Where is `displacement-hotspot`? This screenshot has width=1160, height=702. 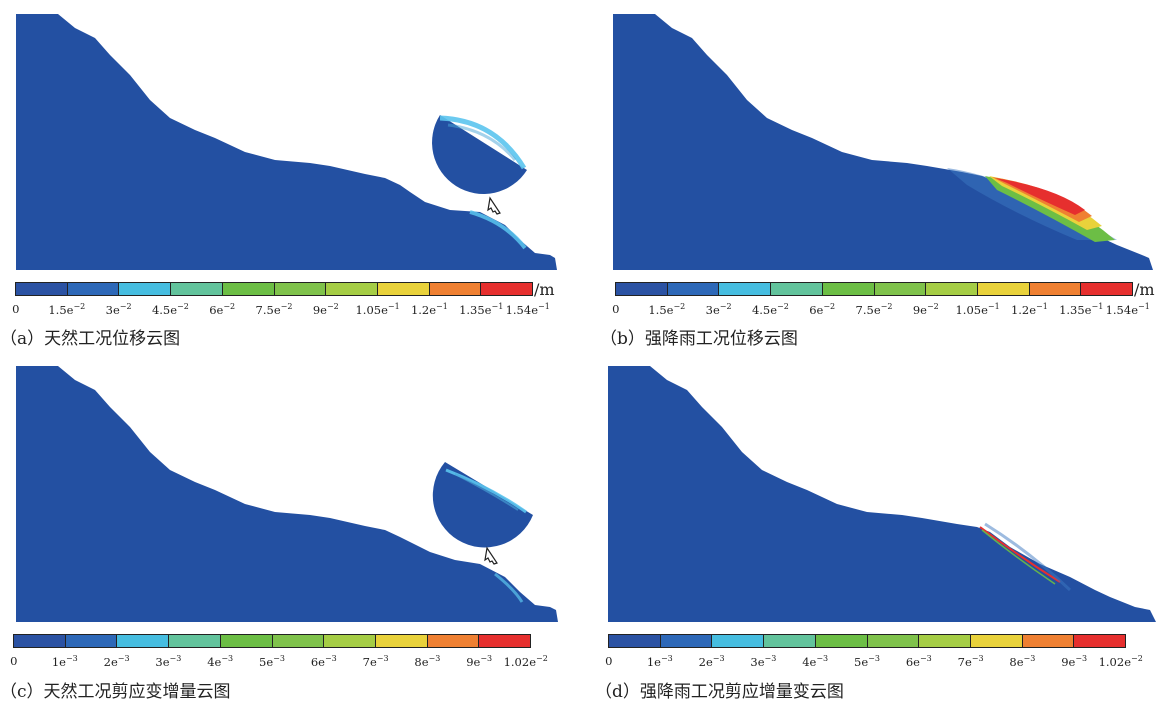 displacement-hotspot is located at coordinates (1032, 205).